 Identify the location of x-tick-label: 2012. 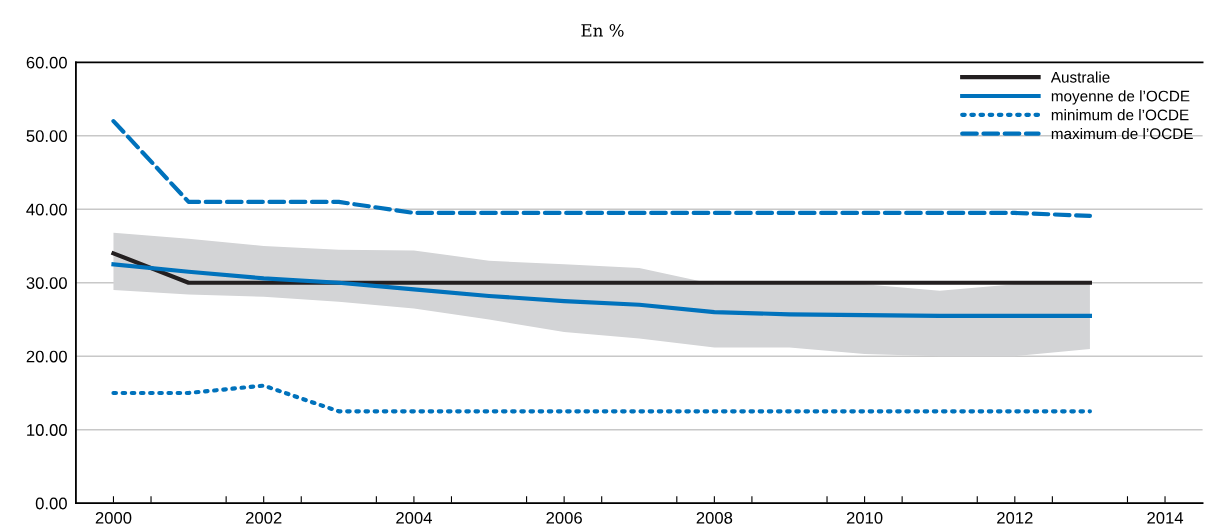
(1015, 517).